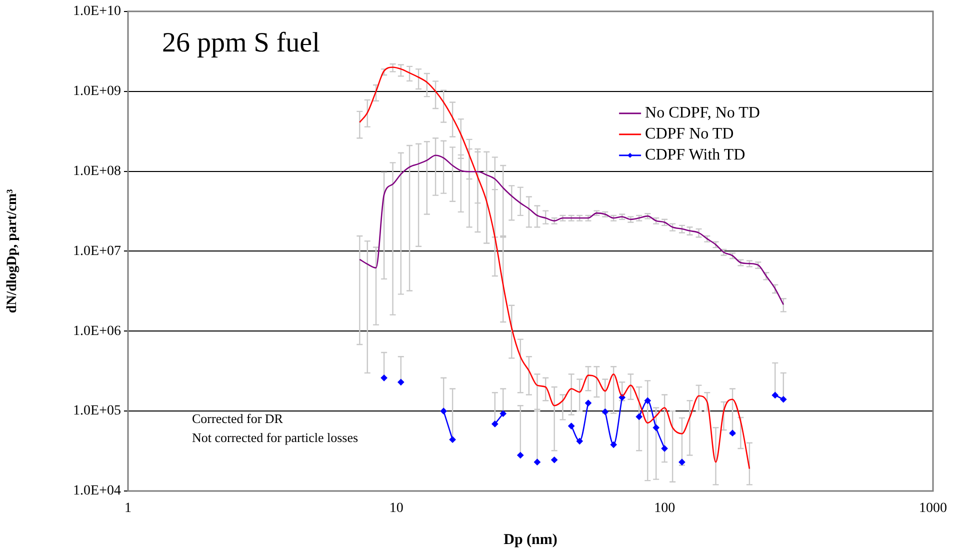 The height and width of the screenshot is (553, 953). I want to click on text: 26 ppm S fuel, so click(241, 42).